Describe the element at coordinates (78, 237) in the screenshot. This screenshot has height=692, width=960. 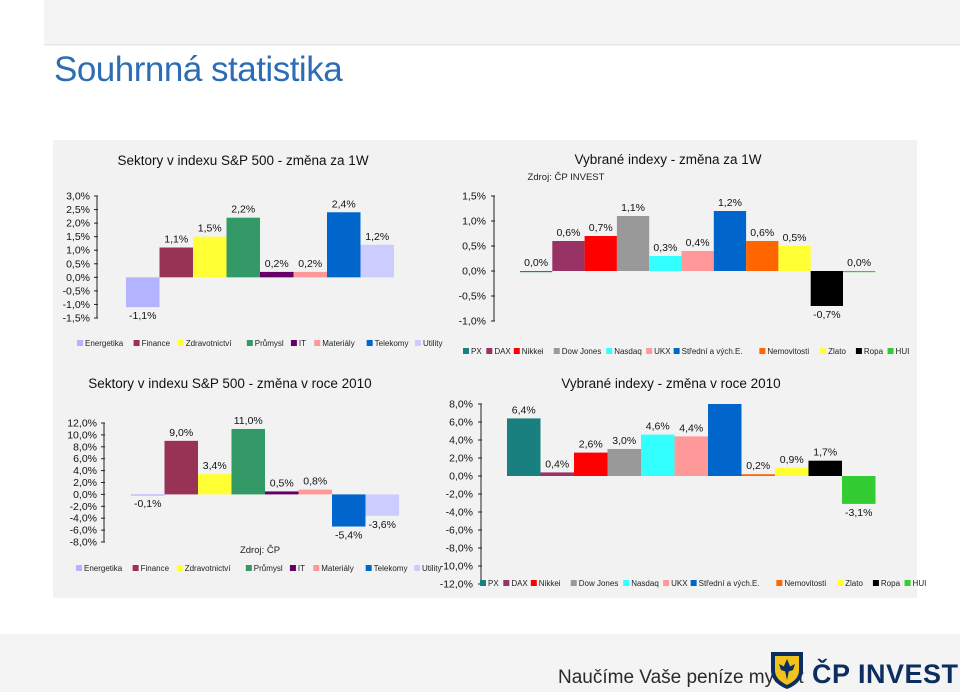
I see `y-tick-label: 1,5%` at that location.